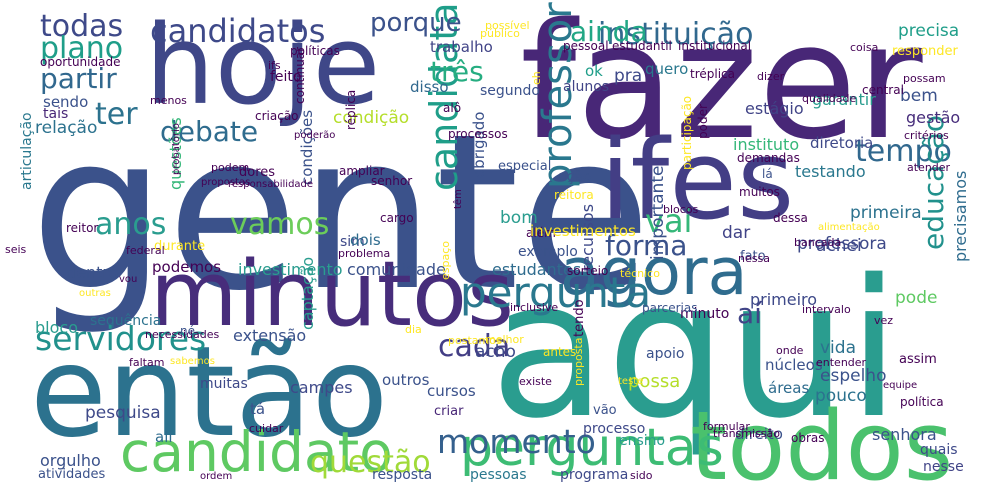  I want to click on word: plano, so click(82, 48).